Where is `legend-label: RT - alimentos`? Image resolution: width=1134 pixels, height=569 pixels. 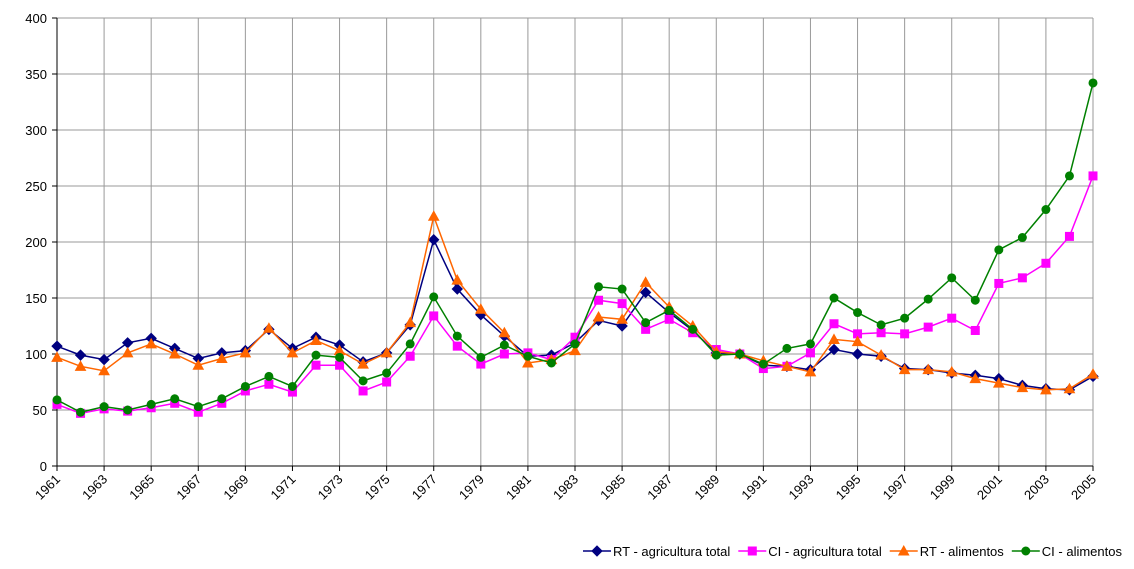 legend-label: RT - alimentos is located at coordinates (962, 551).